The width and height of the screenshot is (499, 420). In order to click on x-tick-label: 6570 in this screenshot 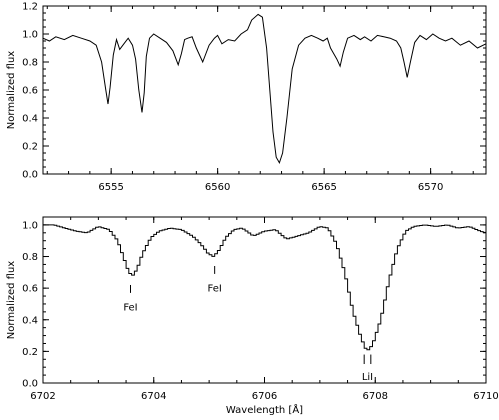, I will do `click(430, 187)`.